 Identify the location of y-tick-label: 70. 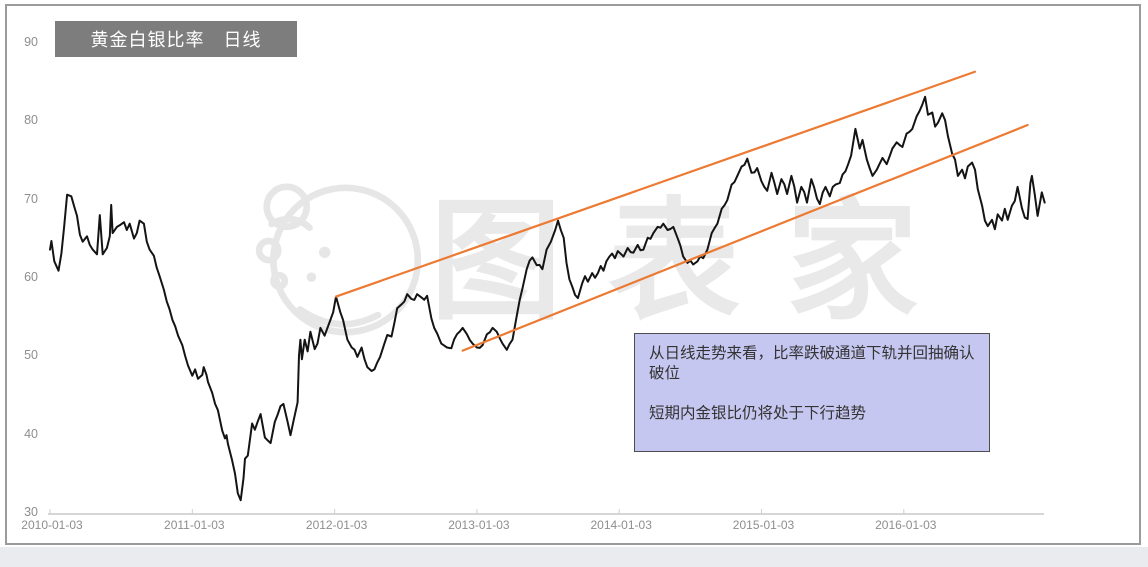
(31, 198).